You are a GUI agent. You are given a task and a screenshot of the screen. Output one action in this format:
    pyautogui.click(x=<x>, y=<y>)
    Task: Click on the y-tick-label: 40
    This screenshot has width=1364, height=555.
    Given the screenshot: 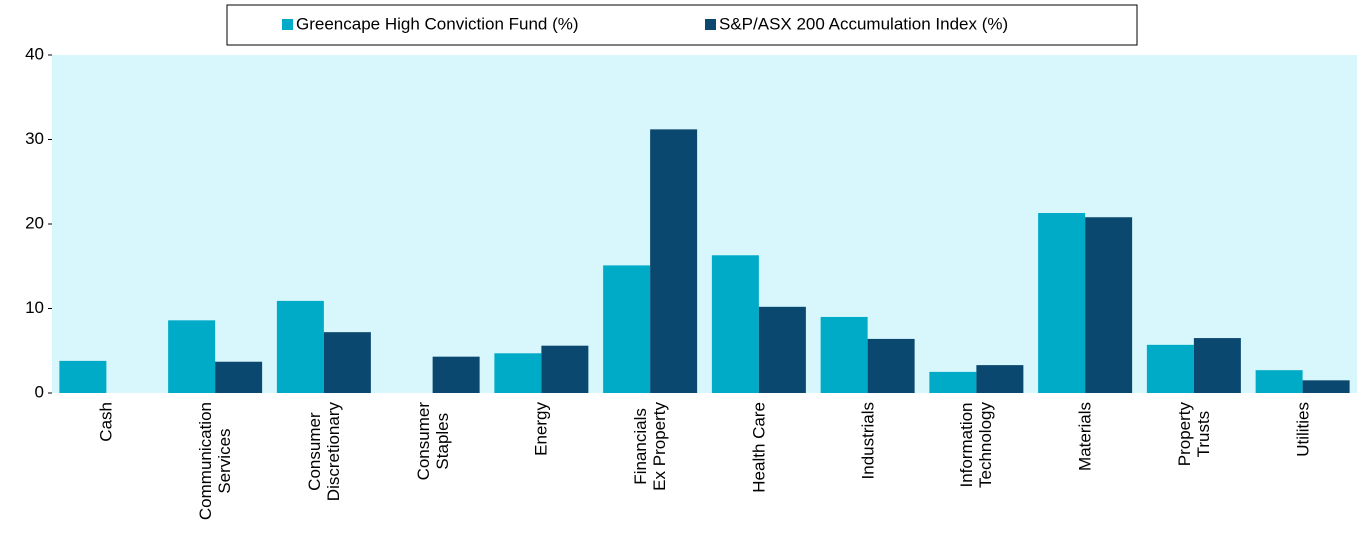 What is the action you would take?
    pyautogui.click(x=34, y=53)
    